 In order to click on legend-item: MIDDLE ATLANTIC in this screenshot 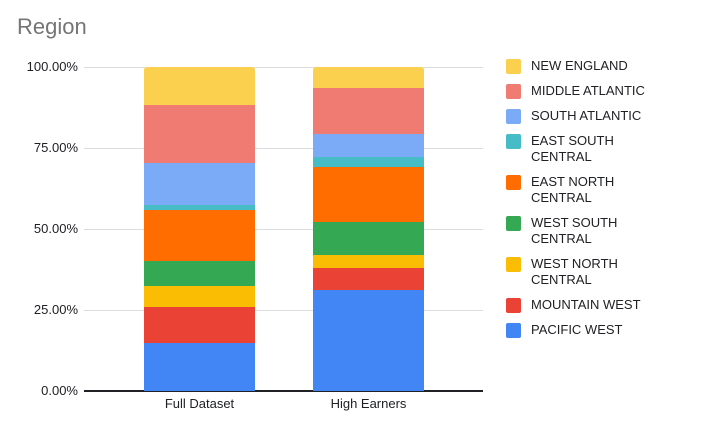, I will do `click(602, 91)`.